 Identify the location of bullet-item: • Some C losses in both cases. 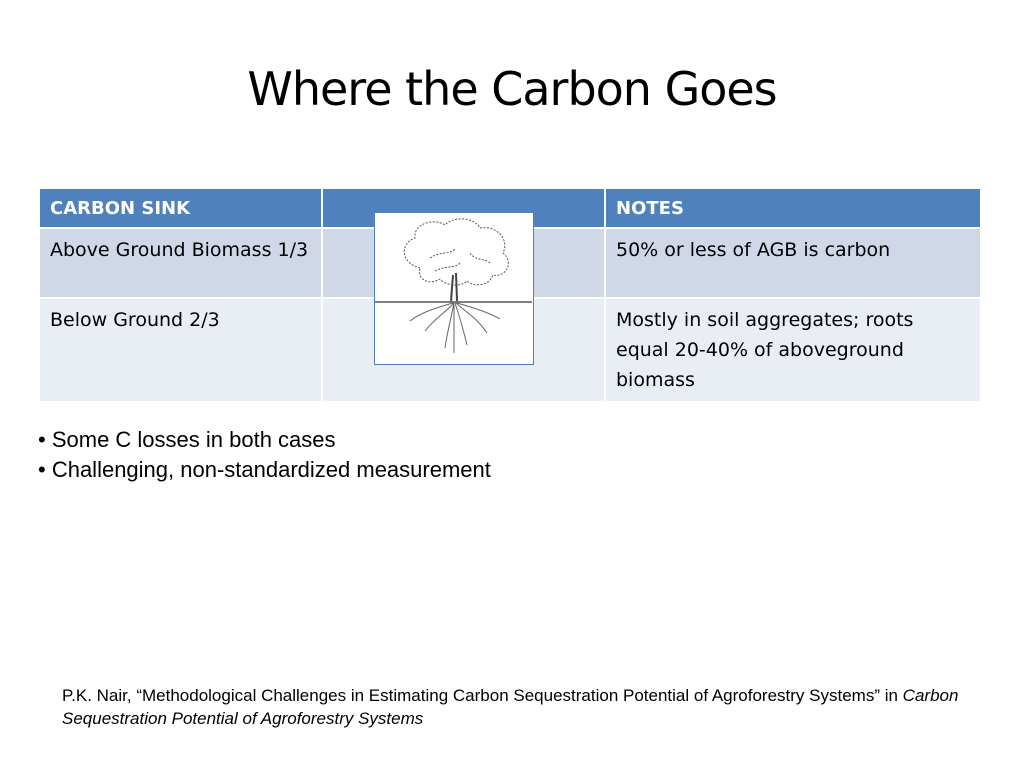
(187, 439).